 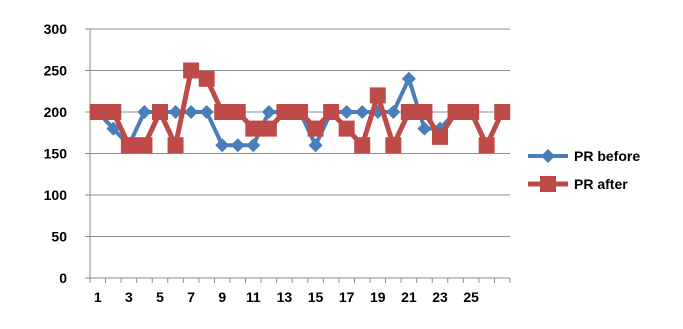 I want to click on x-tick-label: 3, so click(x=129, y=297).